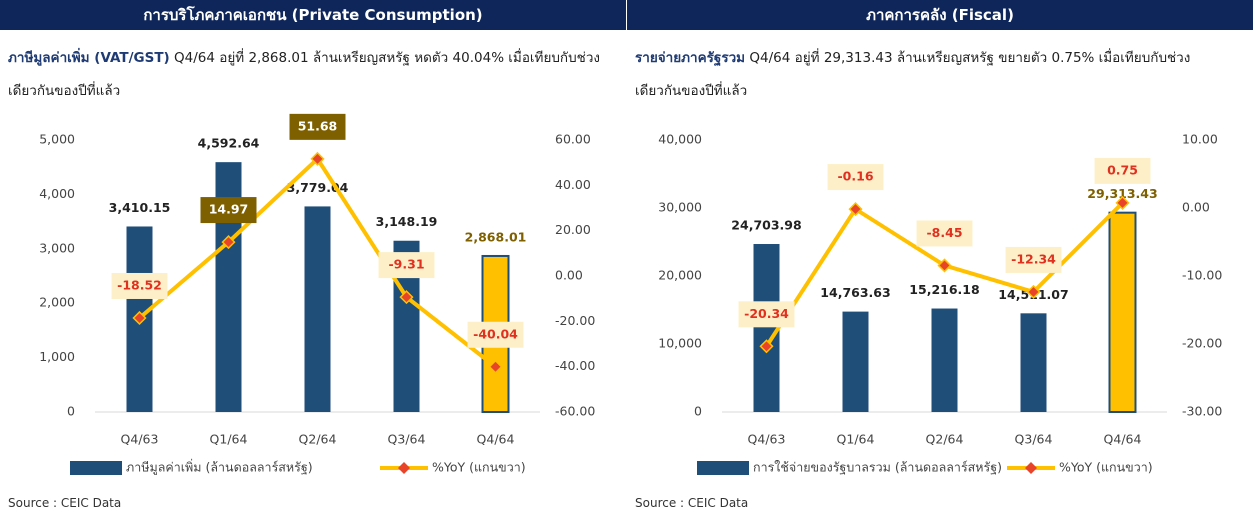  What do you see at coordinates (575, 365) in the screenshot?
I see `y2-tick-label: -40.00` at bounding box center [575, 365].